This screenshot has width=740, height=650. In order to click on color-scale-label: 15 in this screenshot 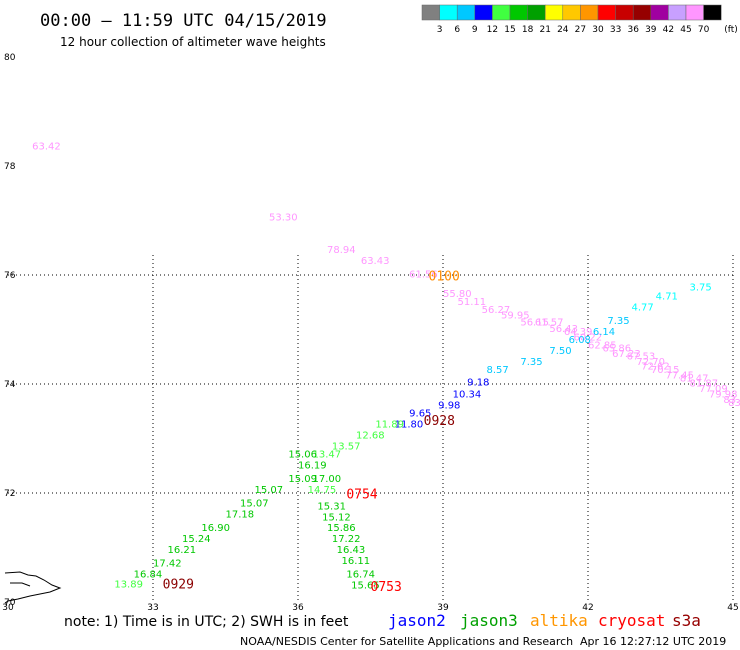, I will do `click(509, 30)`.